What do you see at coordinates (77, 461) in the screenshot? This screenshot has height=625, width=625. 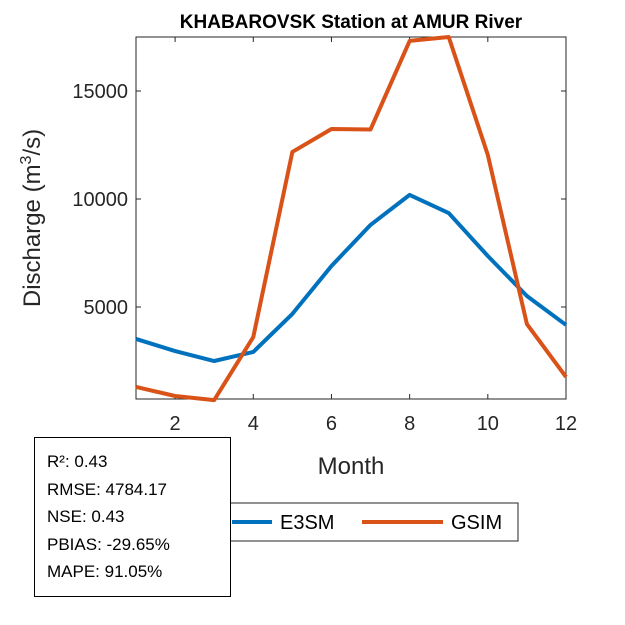 I see `stat-r2: R²: 0.43` at bounding box center [77, 461].